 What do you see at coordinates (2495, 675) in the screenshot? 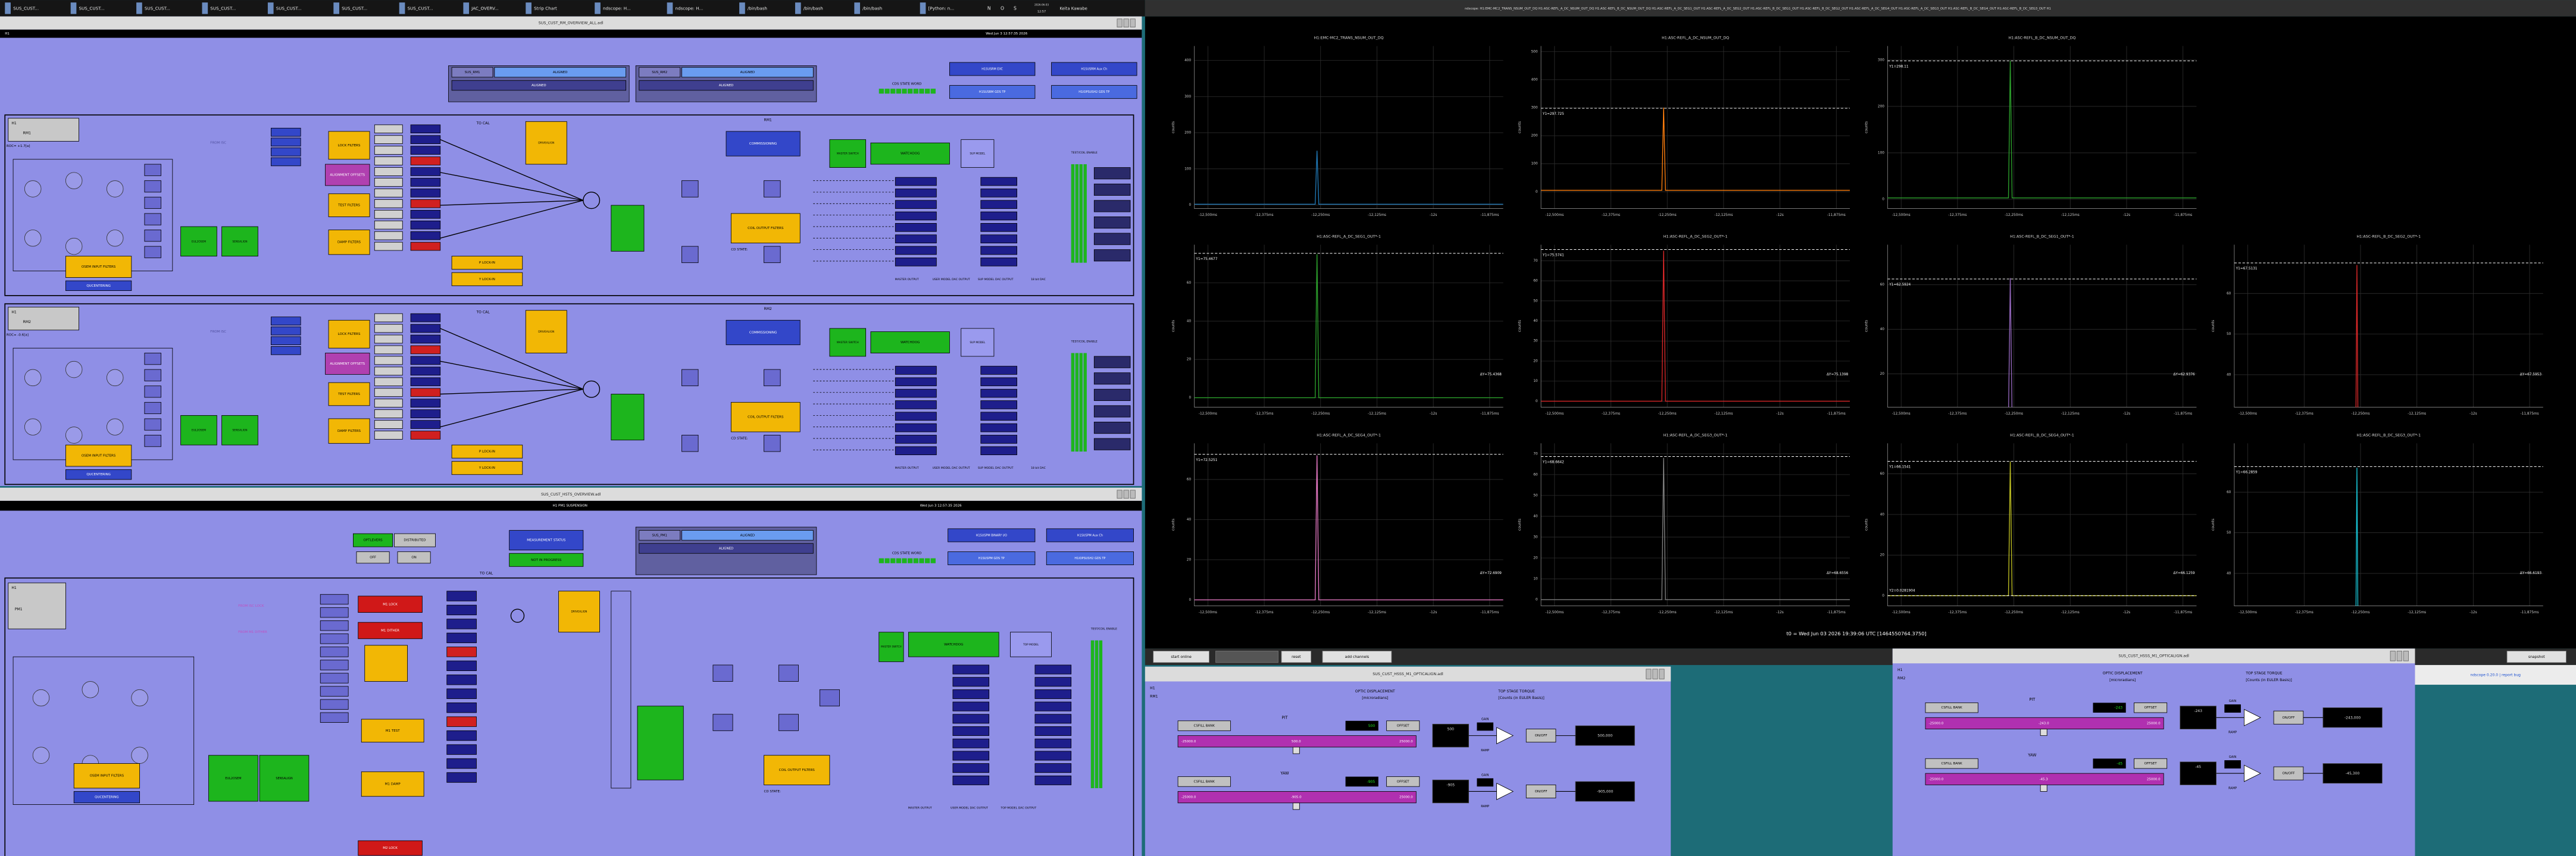
I see `version-link: ndscope 0.20.0 | report bug` at bounding box center [2495, 675].